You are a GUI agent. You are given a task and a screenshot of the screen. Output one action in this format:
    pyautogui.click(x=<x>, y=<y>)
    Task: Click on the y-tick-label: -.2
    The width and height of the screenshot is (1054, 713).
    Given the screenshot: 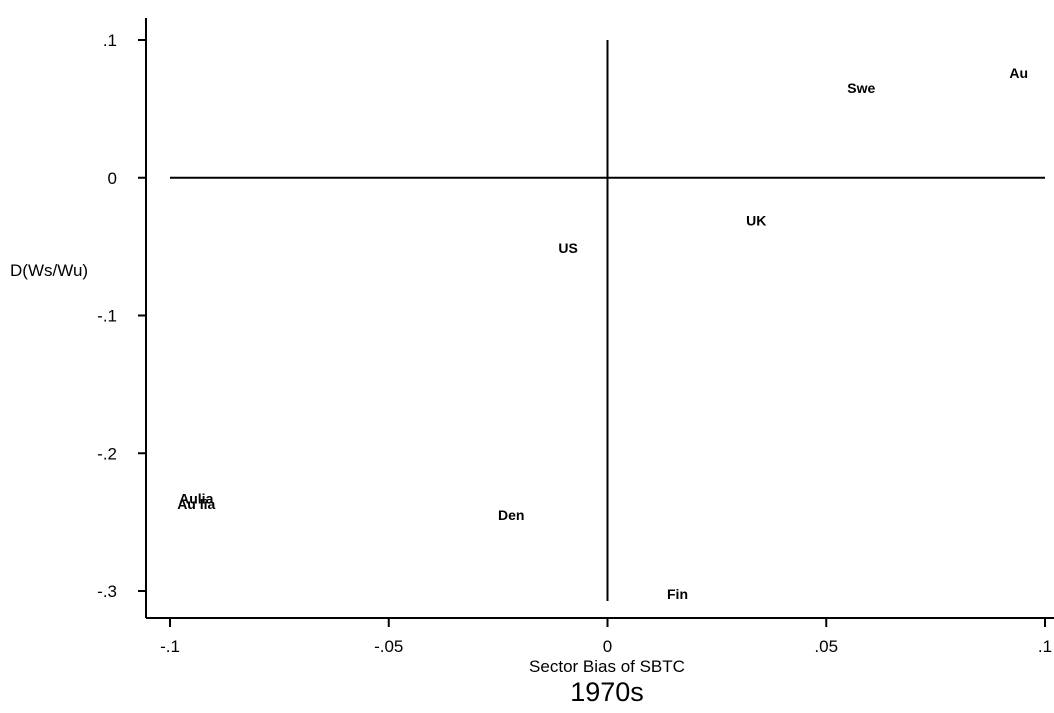 What is the action you would take?
    pyautogui.click(x=107, y=453)
    